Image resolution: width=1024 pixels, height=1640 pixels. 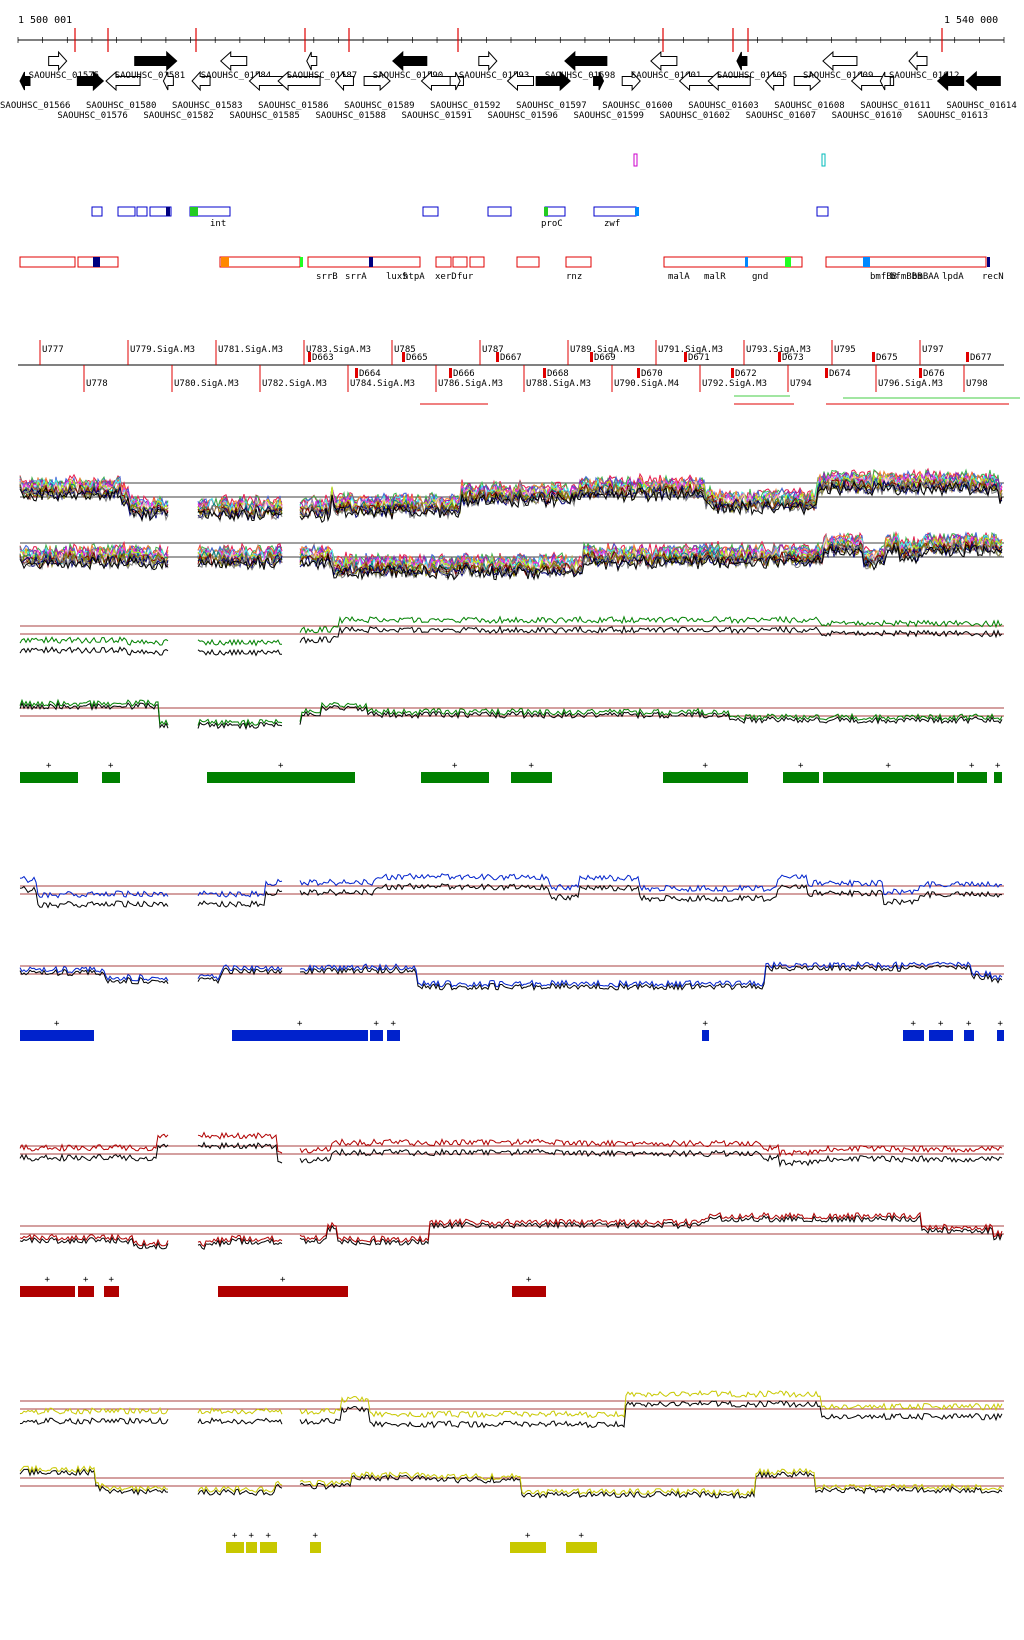 What do you see at coordinates (699, 358) in the screenshot?
I see `terminator-label: D671` at bounding box center [699, 358].